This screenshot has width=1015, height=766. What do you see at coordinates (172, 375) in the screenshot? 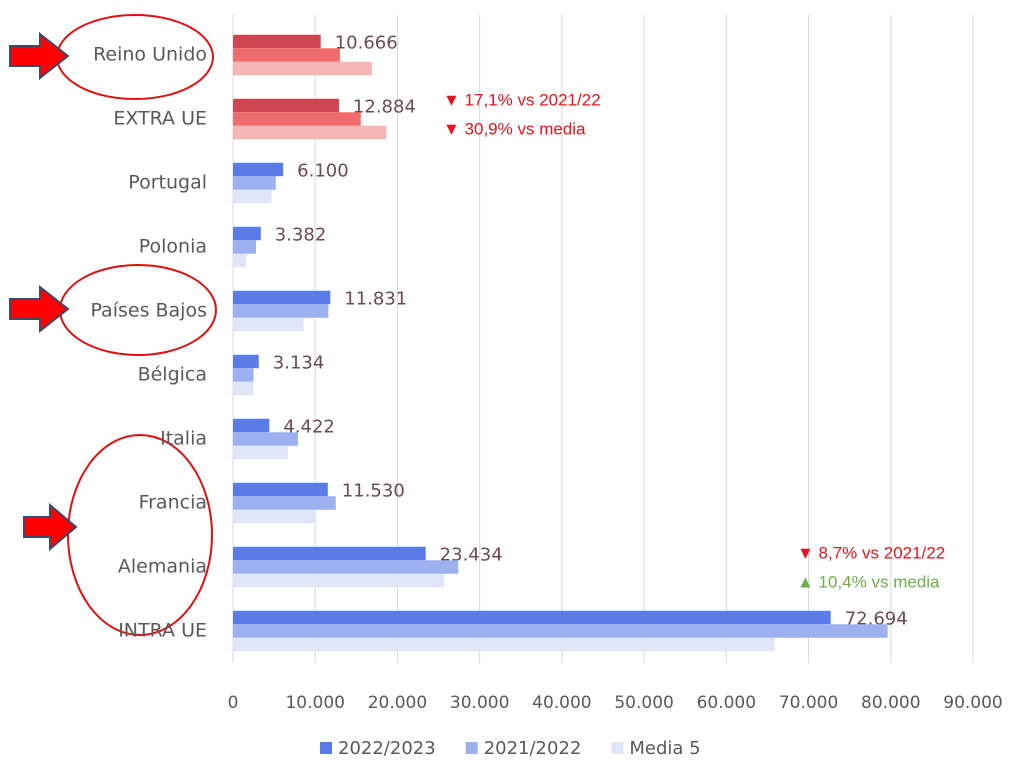
I see `category-label: Bélgica` at bounding box center [172, 375].